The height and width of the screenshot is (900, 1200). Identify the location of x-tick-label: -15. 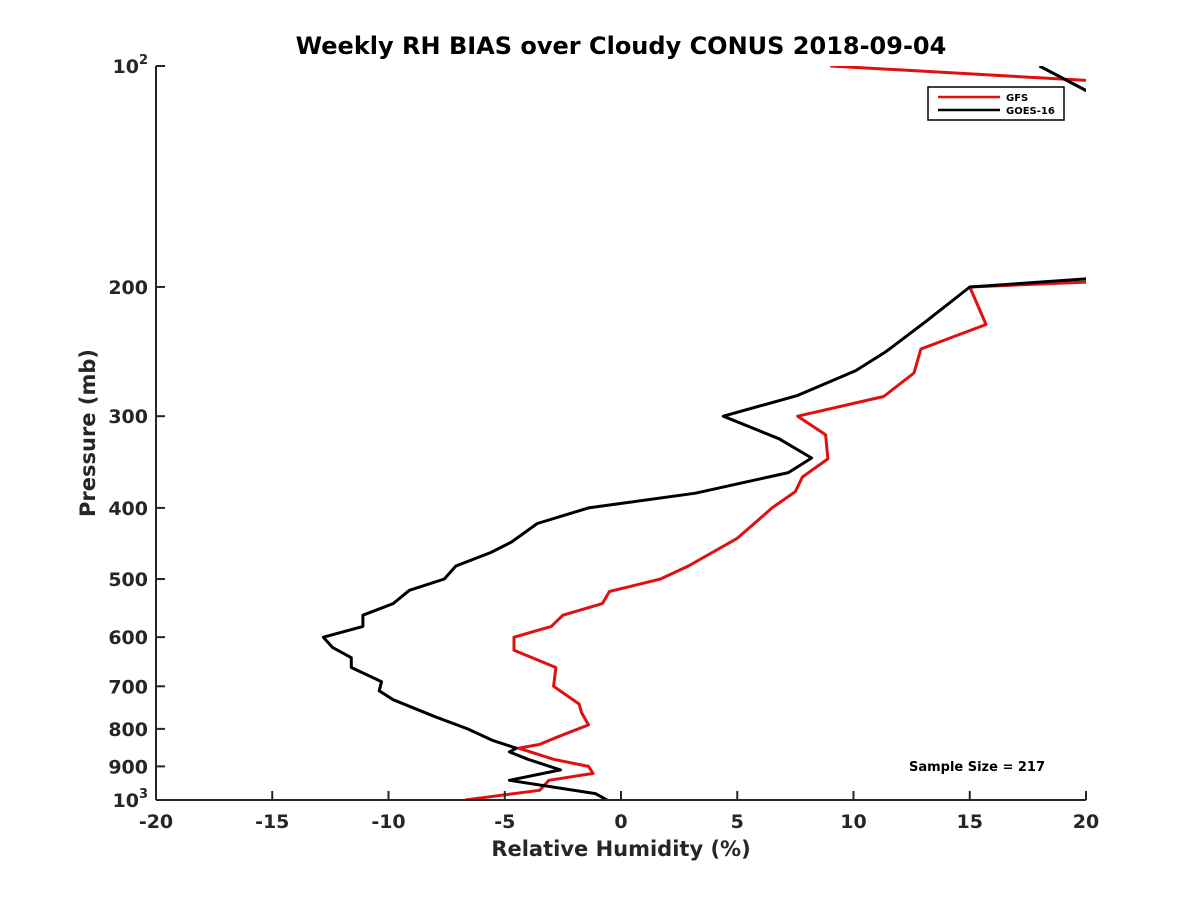
(272, 822).